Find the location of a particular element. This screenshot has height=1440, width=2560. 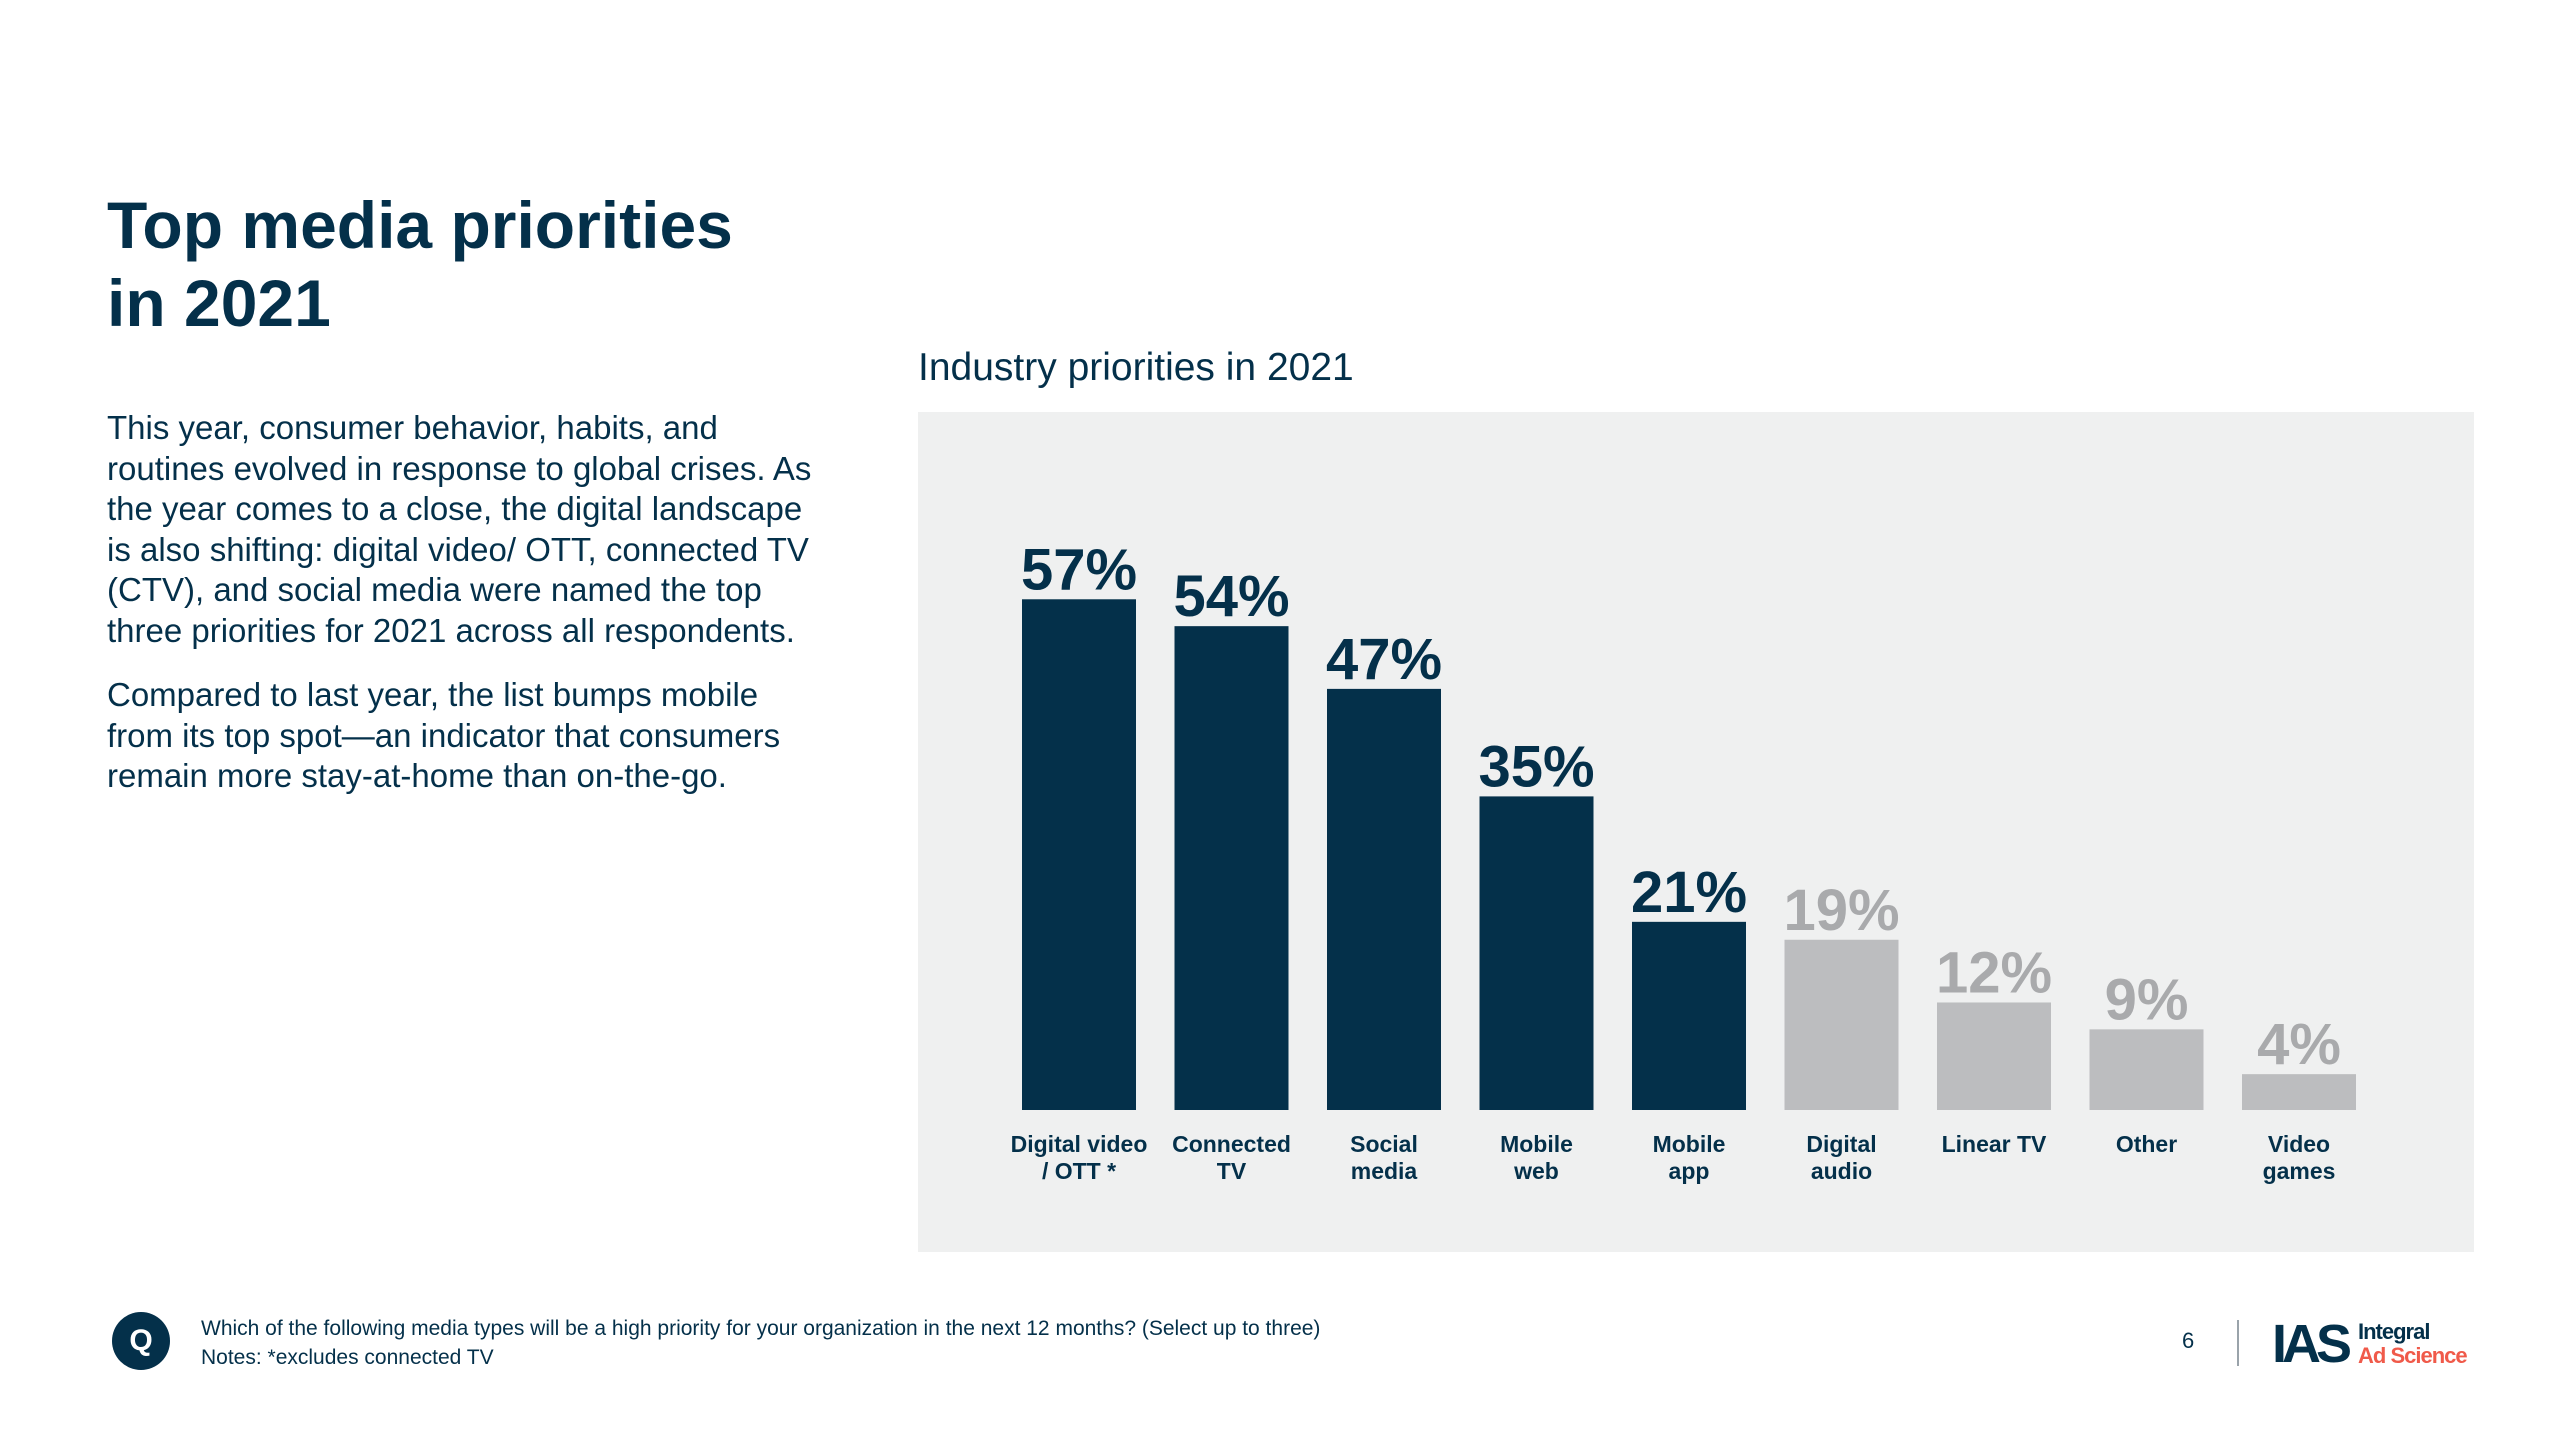

category-label: audio is located at coordinates (1841, 1171).